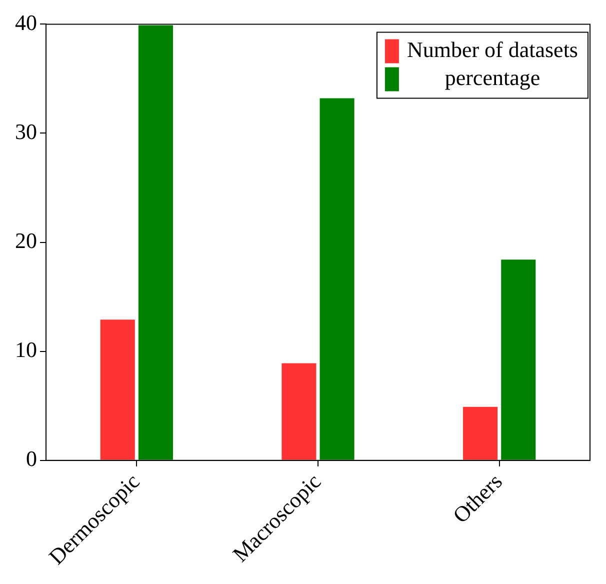 This screenshot has height=584, width=606. Describe the element at coordinates (26, 241) in the screenshot. I see `y-tick-label: 20` at that location.